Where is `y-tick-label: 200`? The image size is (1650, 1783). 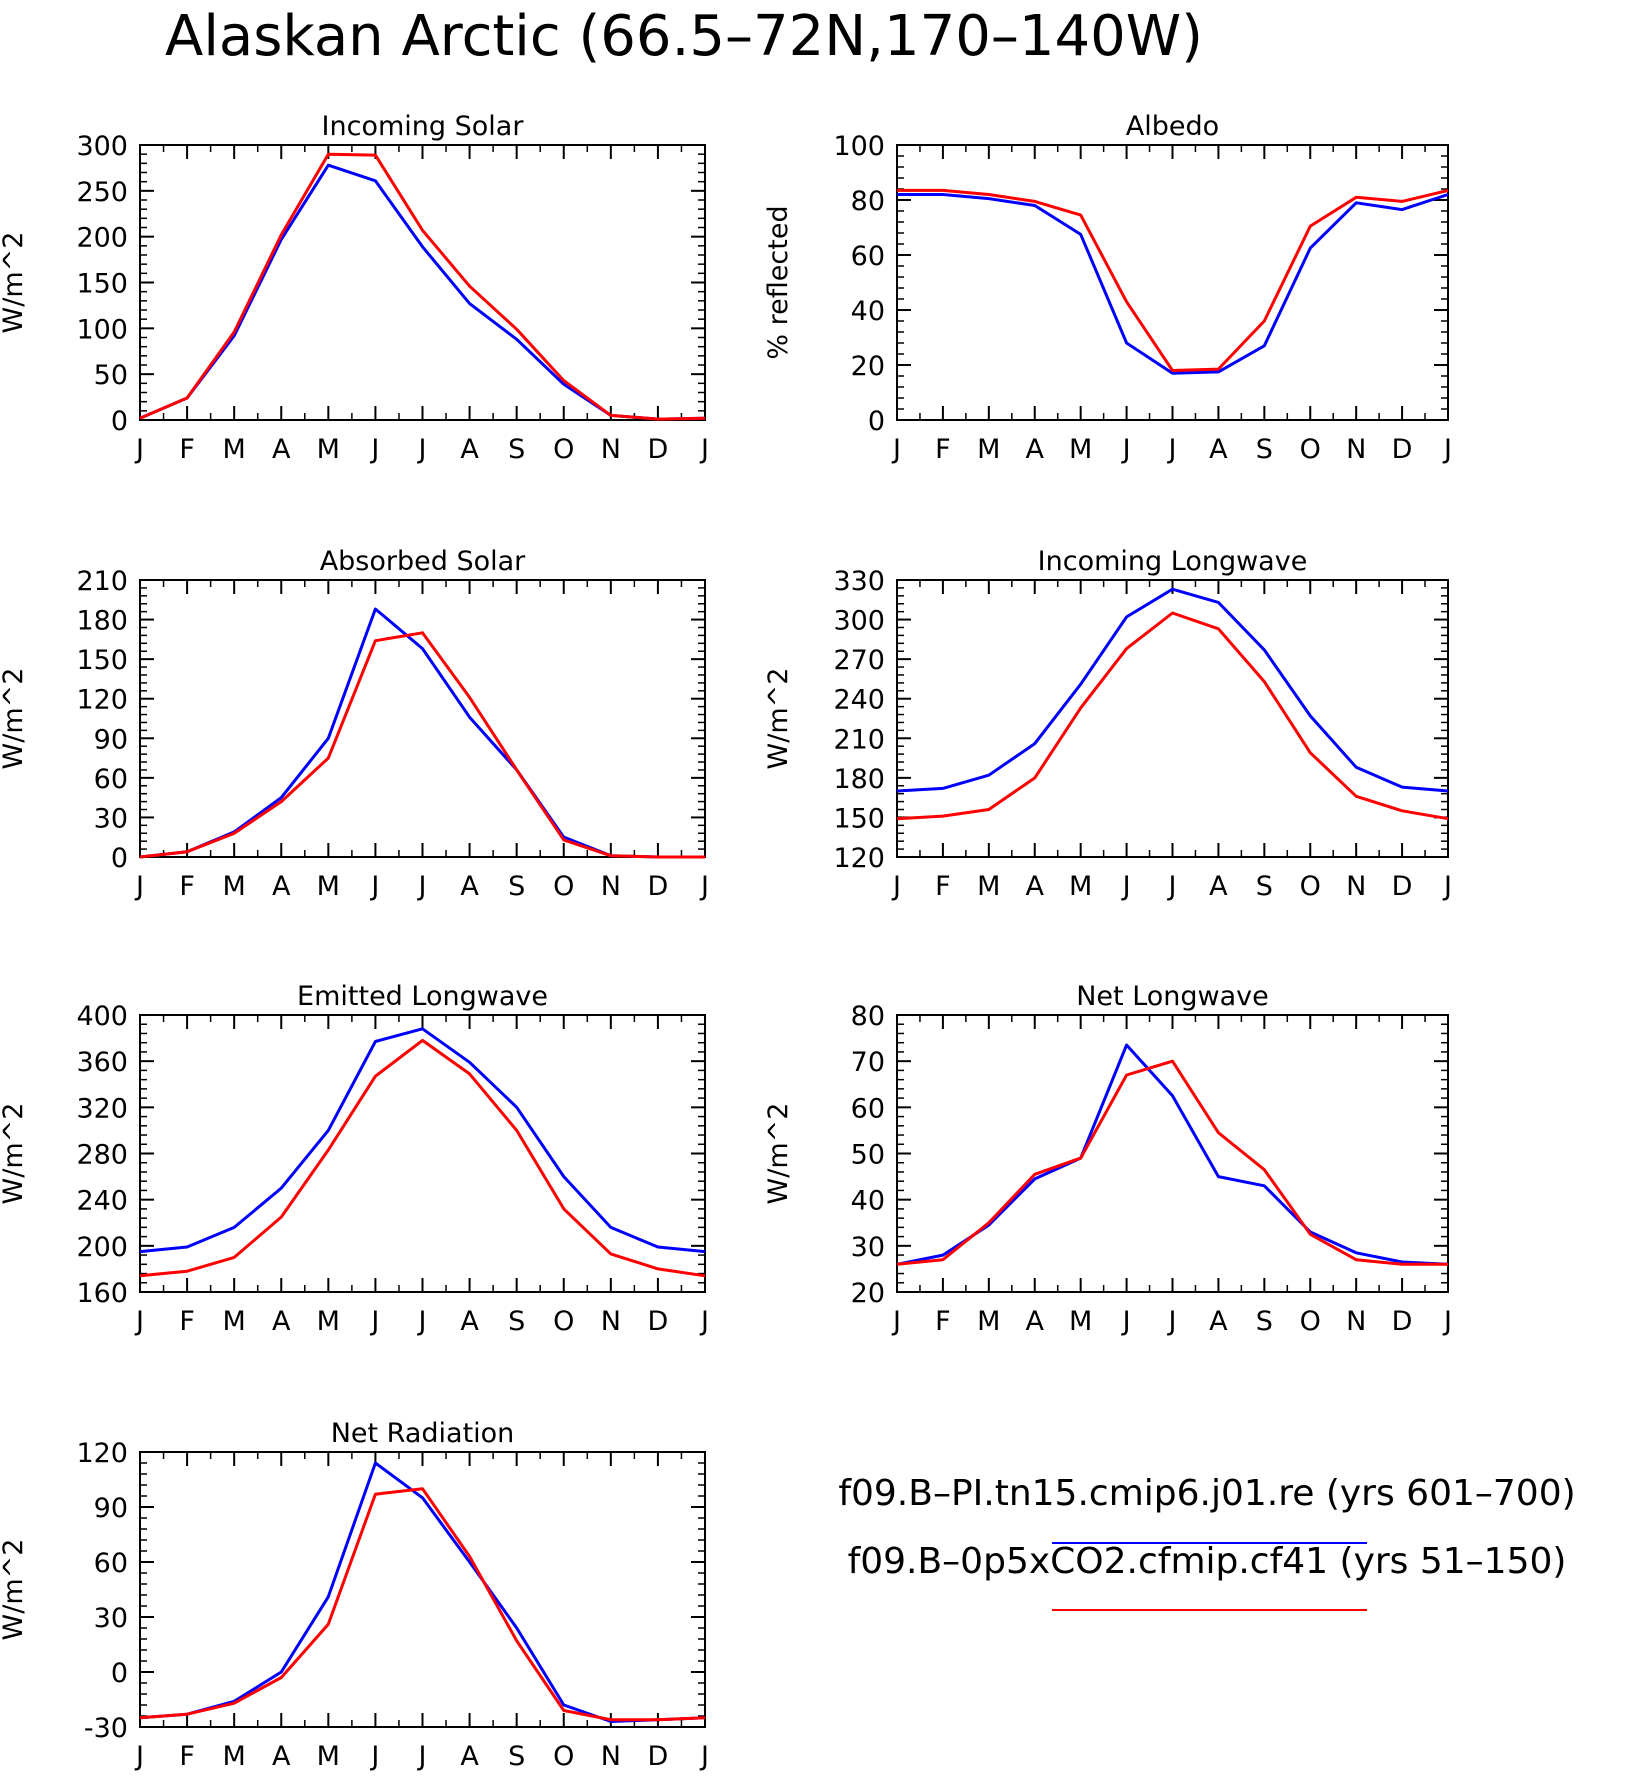
y-tick-label: 200 is located at coordinates (102, 1247).